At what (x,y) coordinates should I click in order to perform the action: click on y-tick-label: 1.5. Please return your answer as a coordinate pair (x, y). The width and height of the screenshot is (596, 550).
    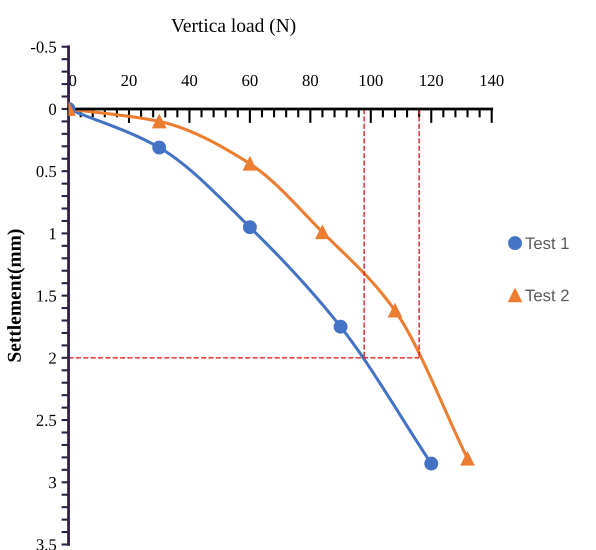
    Looking at the image, I should click on (46, 296).